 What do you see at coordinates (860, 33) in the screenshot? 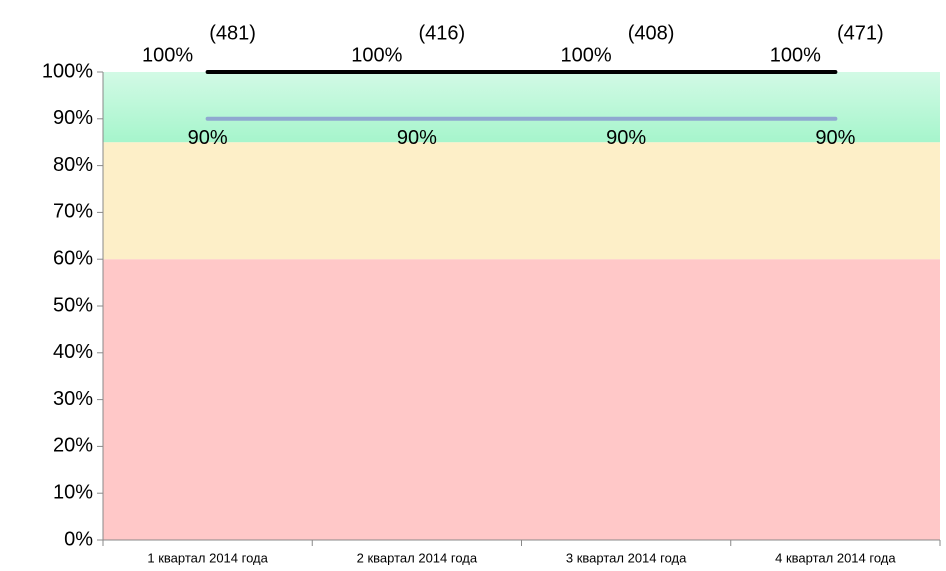
I see `annotation: (471)` at bounding box center [860, 33].